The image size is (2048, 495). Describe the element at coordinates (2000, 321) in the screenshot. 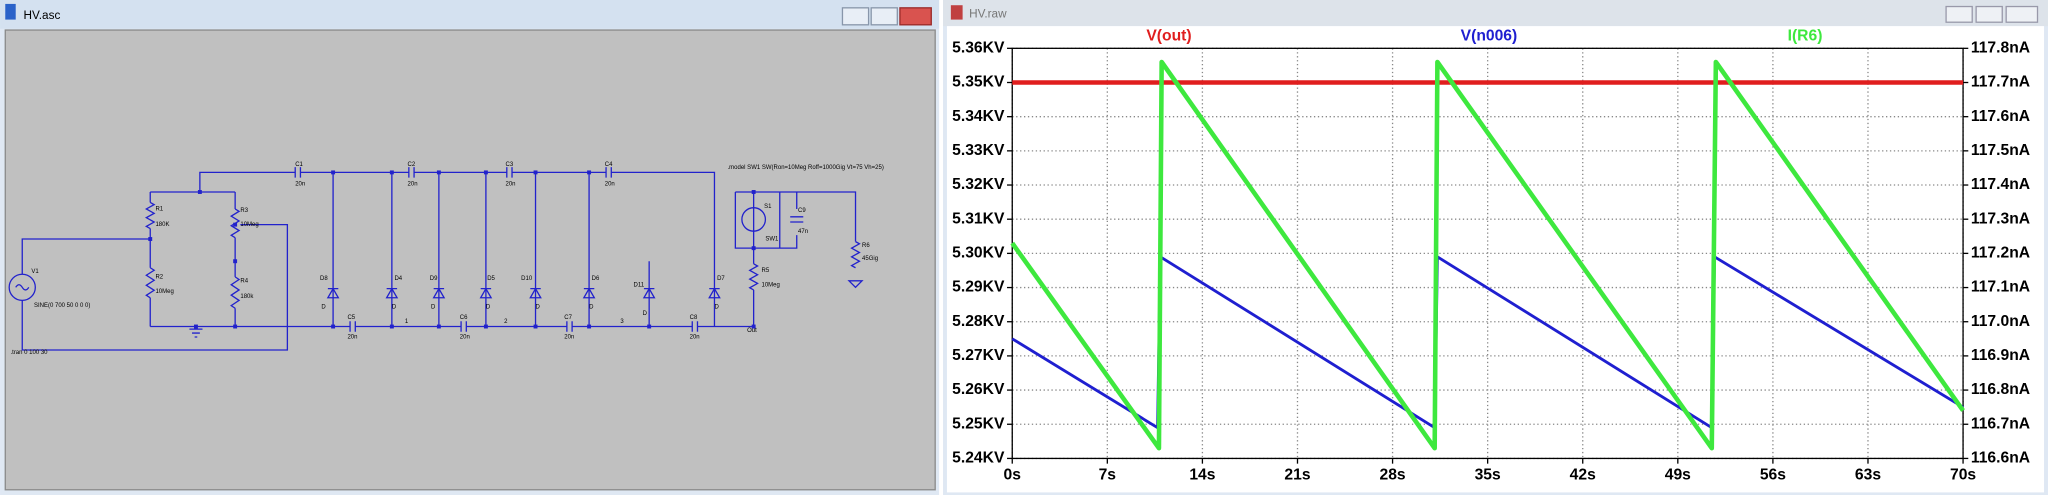

I see `y2-tick-label: 117.0nA` at that location.